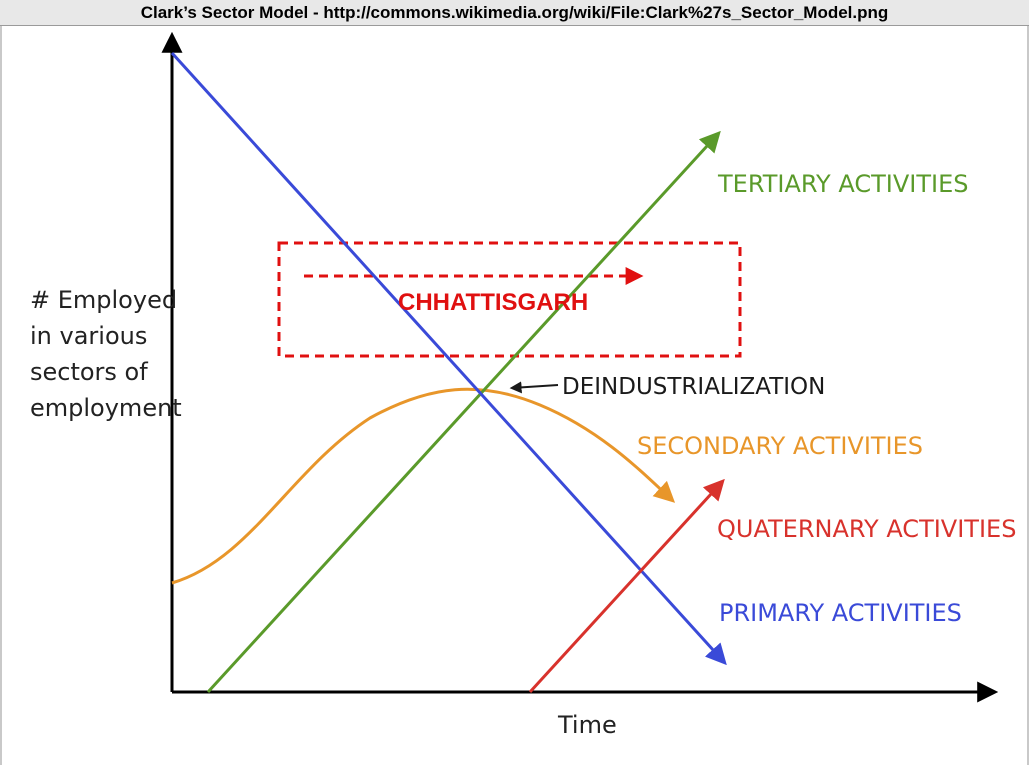 Image resolution: width=1029 pixels, height=765 pixels. Describe the element at coordinates (780, 446) in the screenshot. I see `label-secondary-activities: SECONDARY ACTIVITIES` at that location.